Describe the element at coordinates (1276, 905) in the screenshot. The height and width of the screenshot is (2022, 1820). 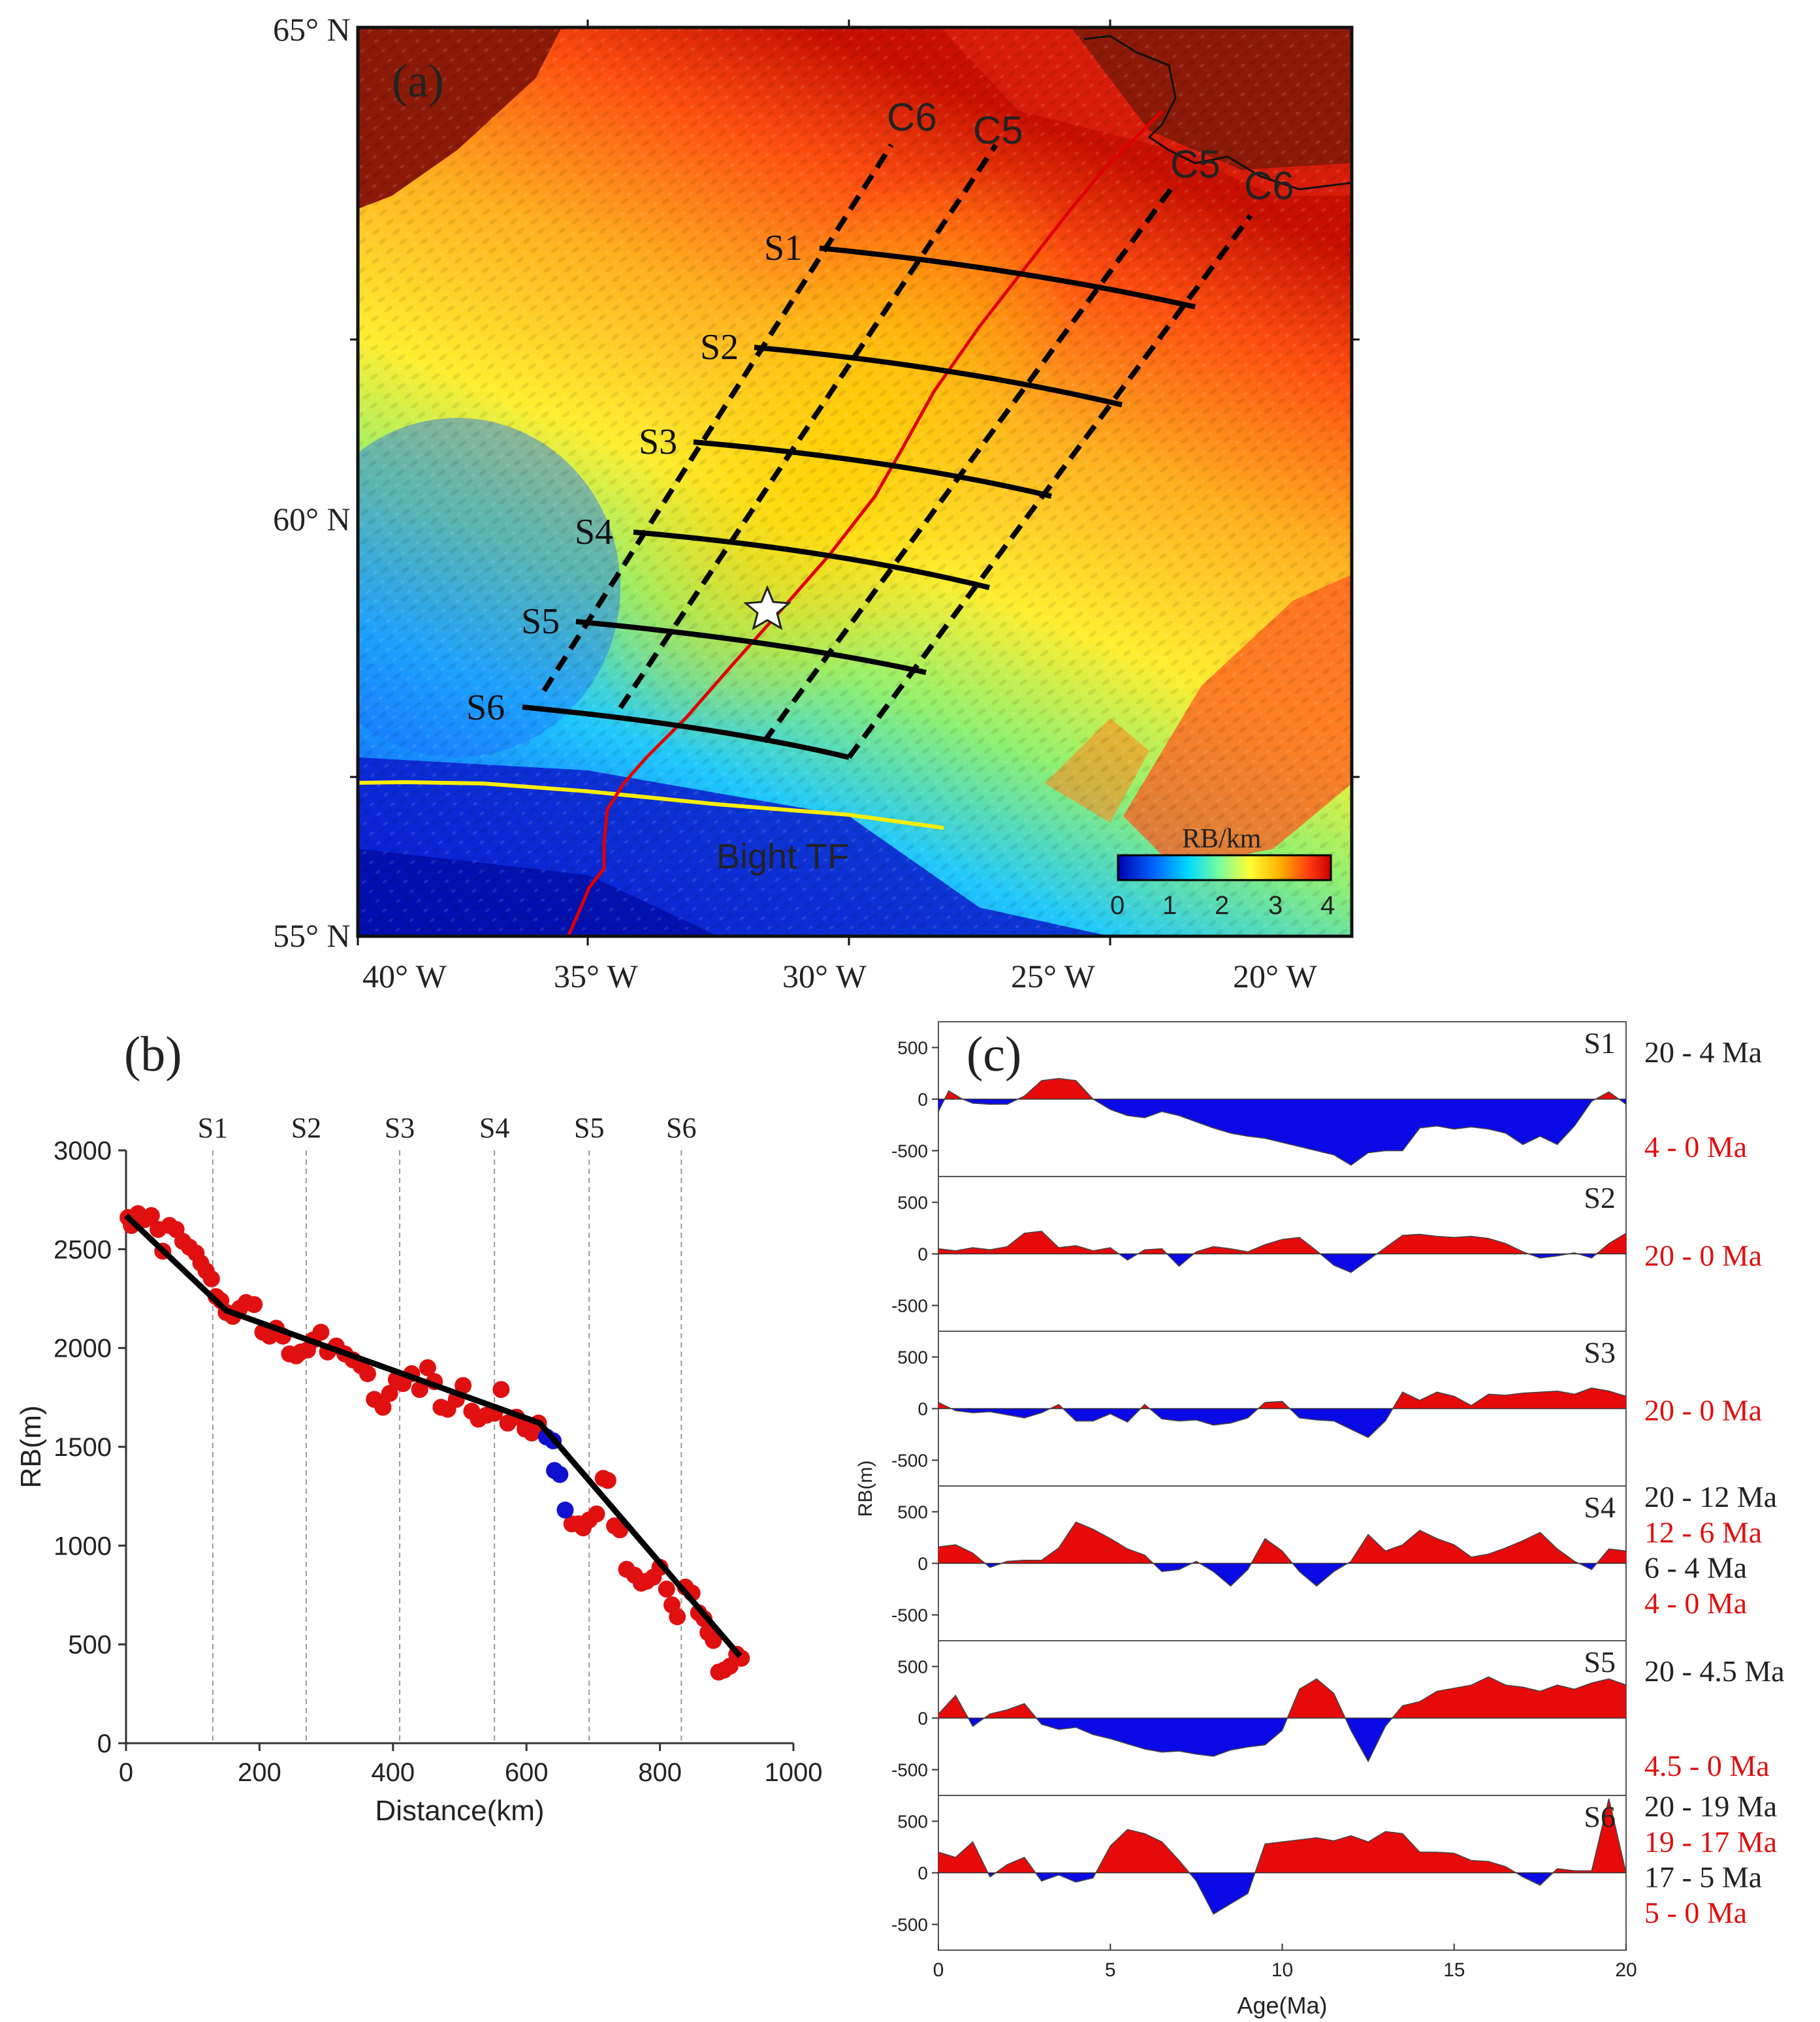
I see `colorbar-tick-3: 3` at that location.